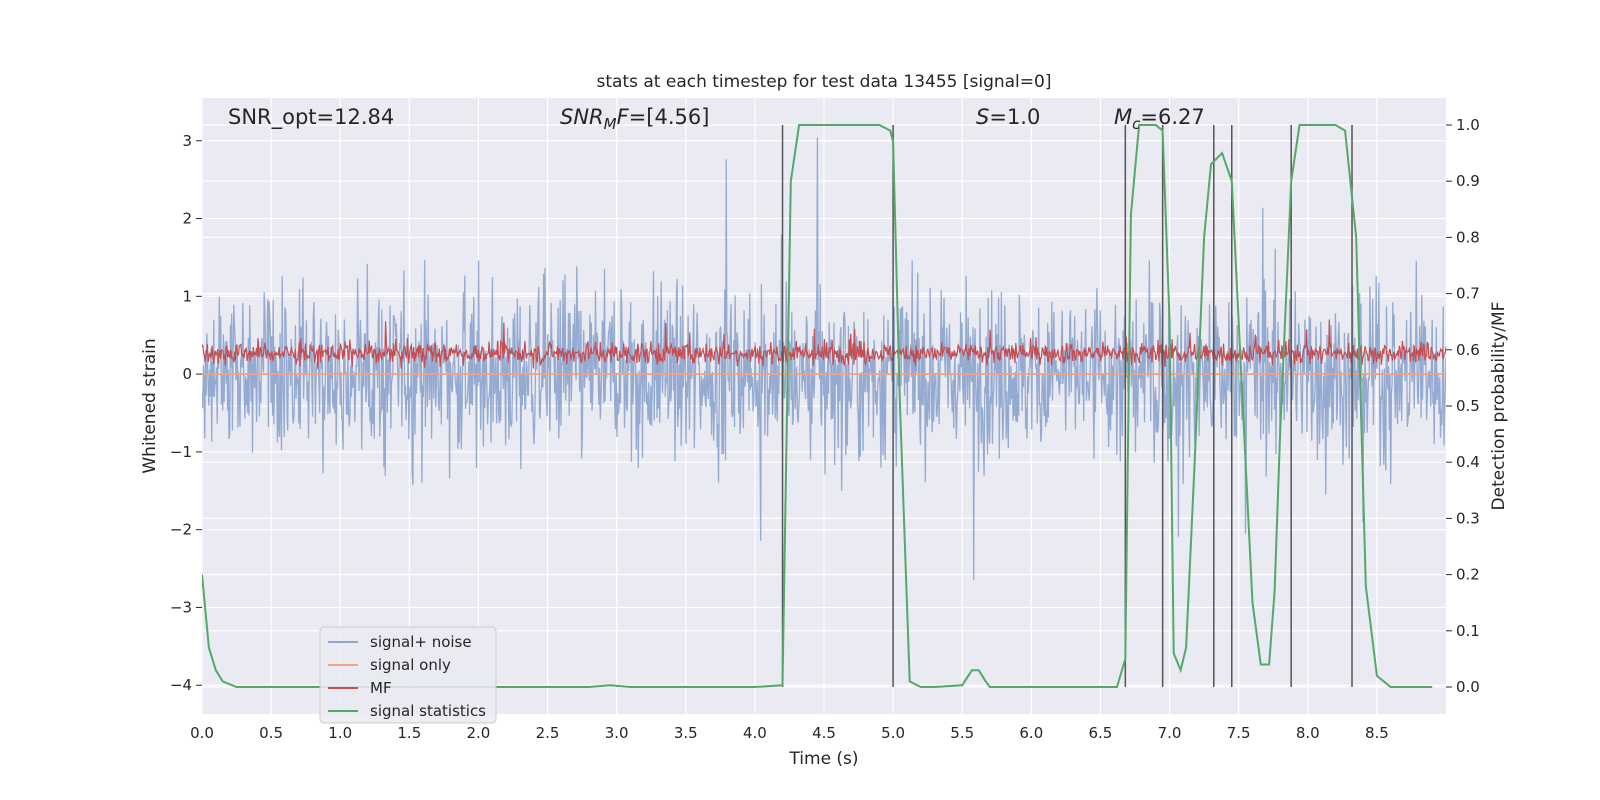  Describe the element at coordinates (1468, 350) in the screenshot. I see `right-y-tick-label: 0.6` at that location.